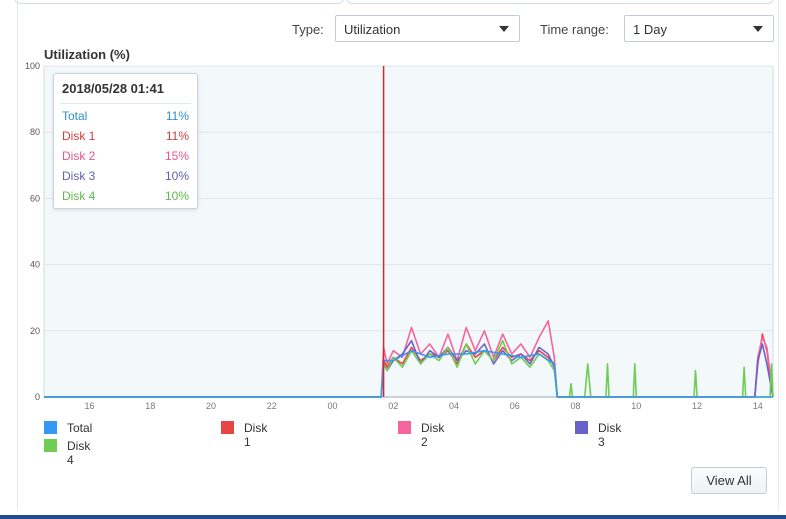 The width and height of the screenshot is (786, 519). I want to click on time-range-label: Time range:, so click(574, 29).